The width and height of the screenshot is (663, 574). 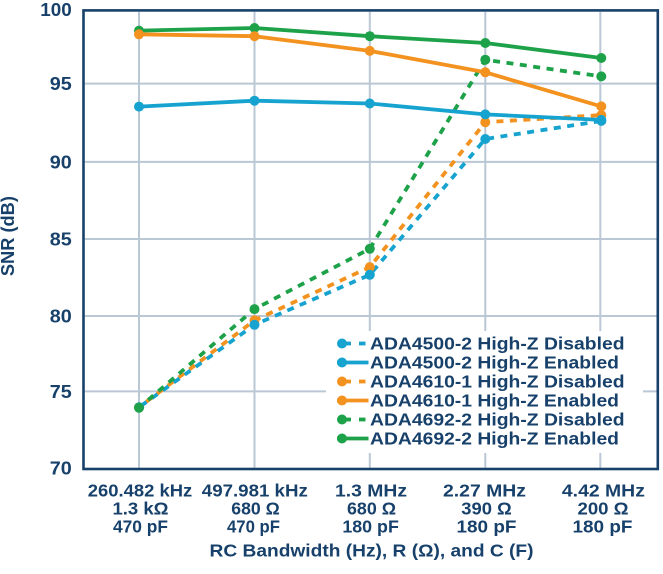 I want to click on svg-text: ADA4500-2 High-Z Enabled, so click(x=494, y=363).